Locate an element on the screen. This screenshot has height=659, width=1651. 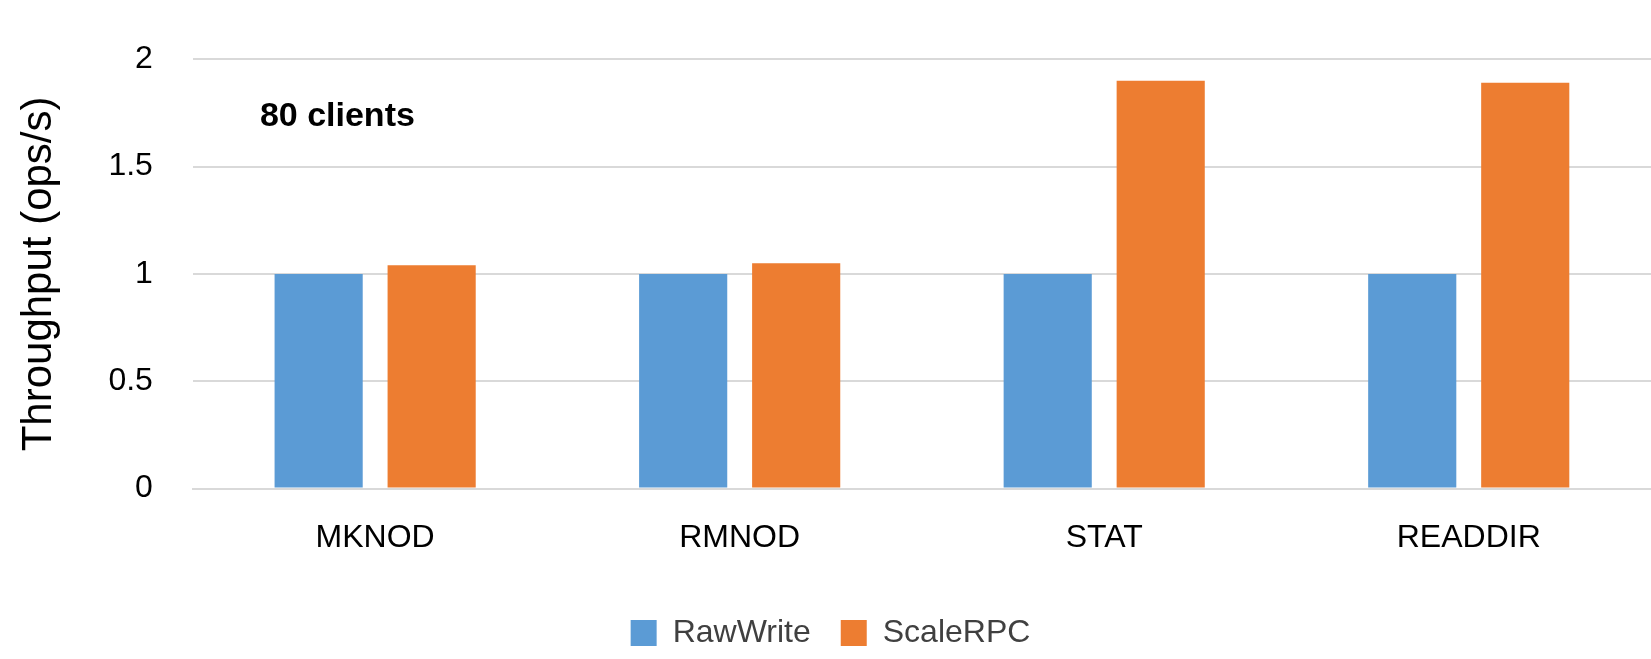
y-tick-label: 0 is located at coordinates (144, 486).